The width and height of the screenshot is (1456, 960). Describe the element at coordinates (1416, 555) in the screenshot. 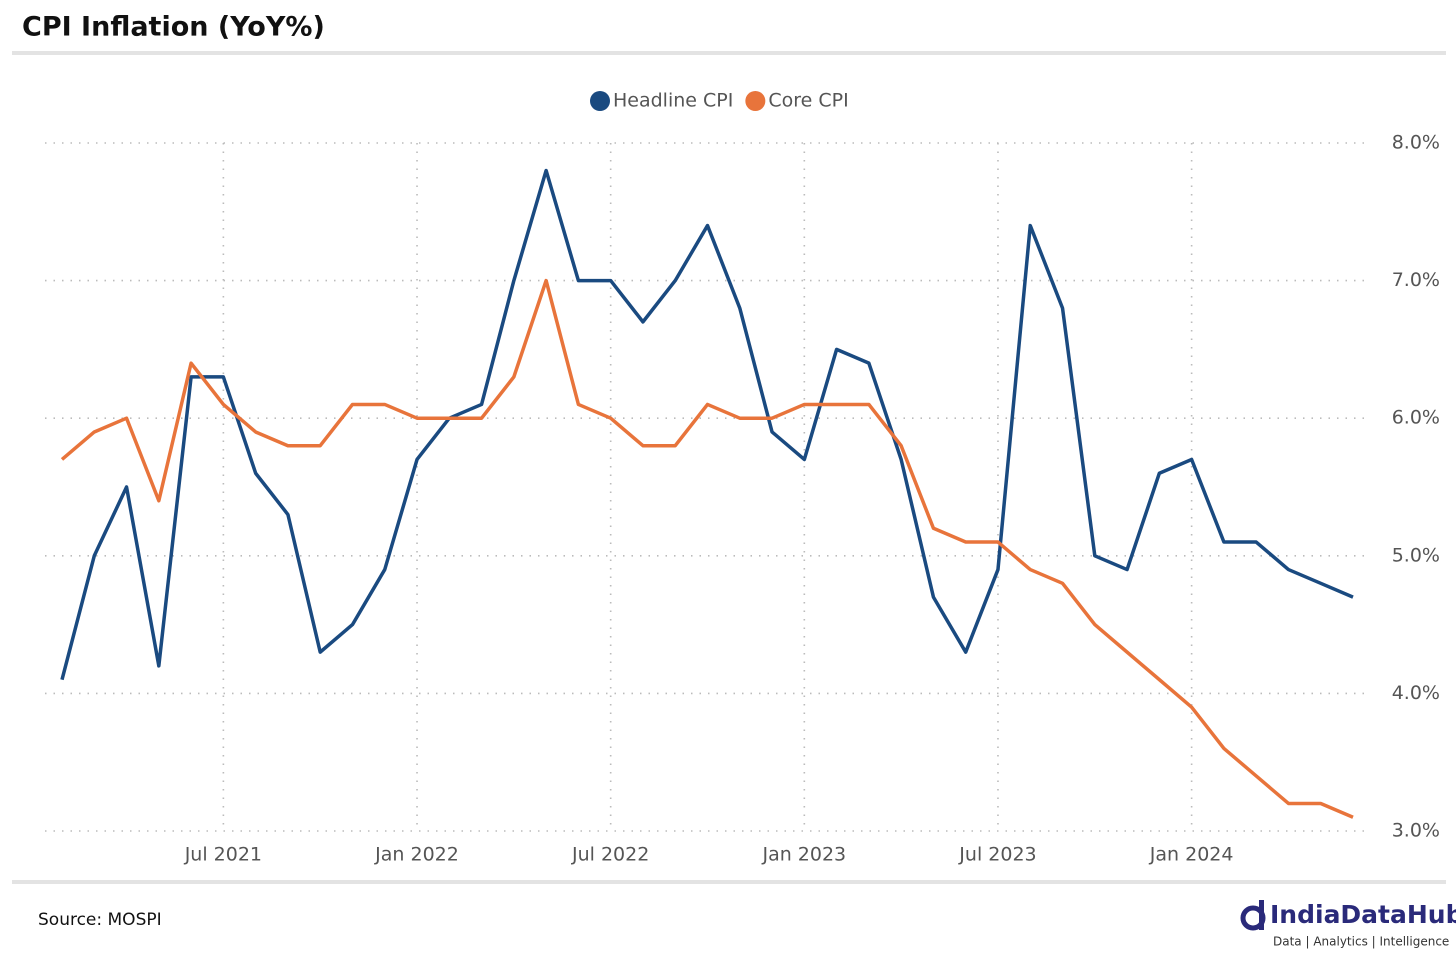

I see `y-tick-label: 5.0%` at that location.